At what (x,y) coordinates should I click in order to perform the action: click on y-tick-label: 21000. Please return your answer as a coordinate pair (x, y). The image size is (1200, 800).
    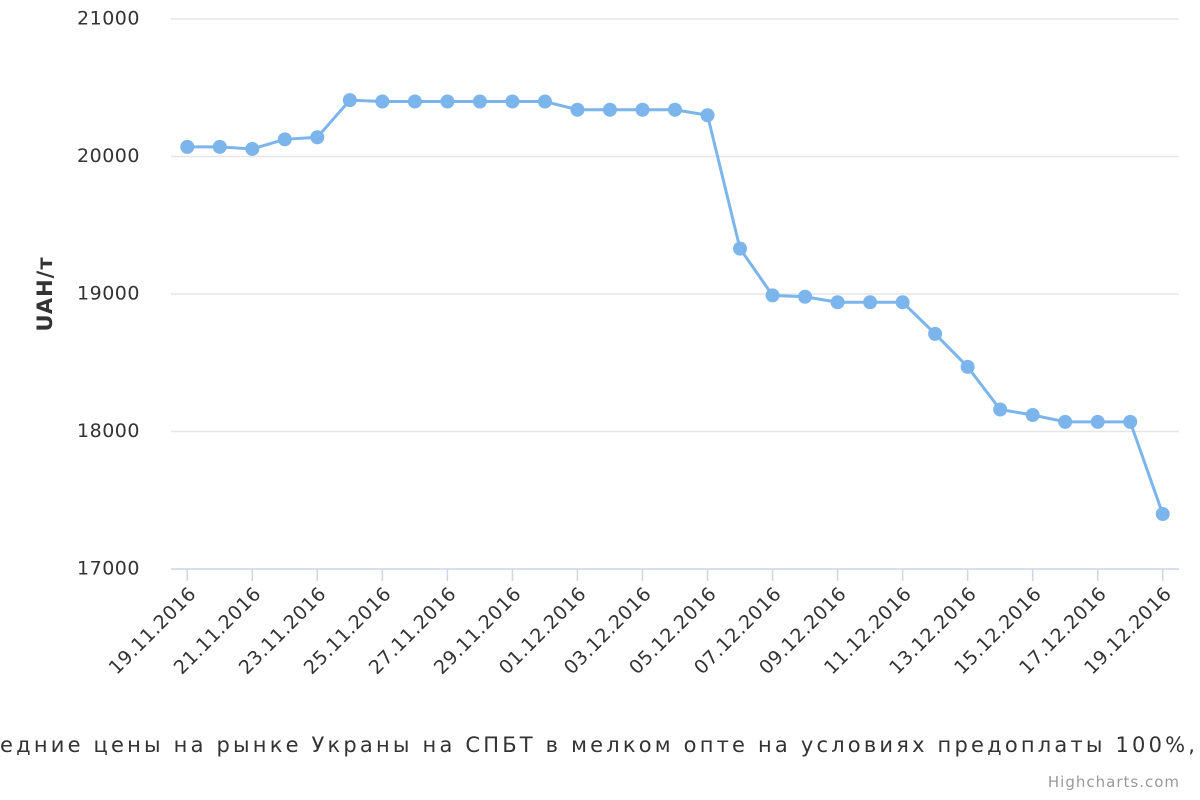
    Looking at the image, I should click on (108, 19).